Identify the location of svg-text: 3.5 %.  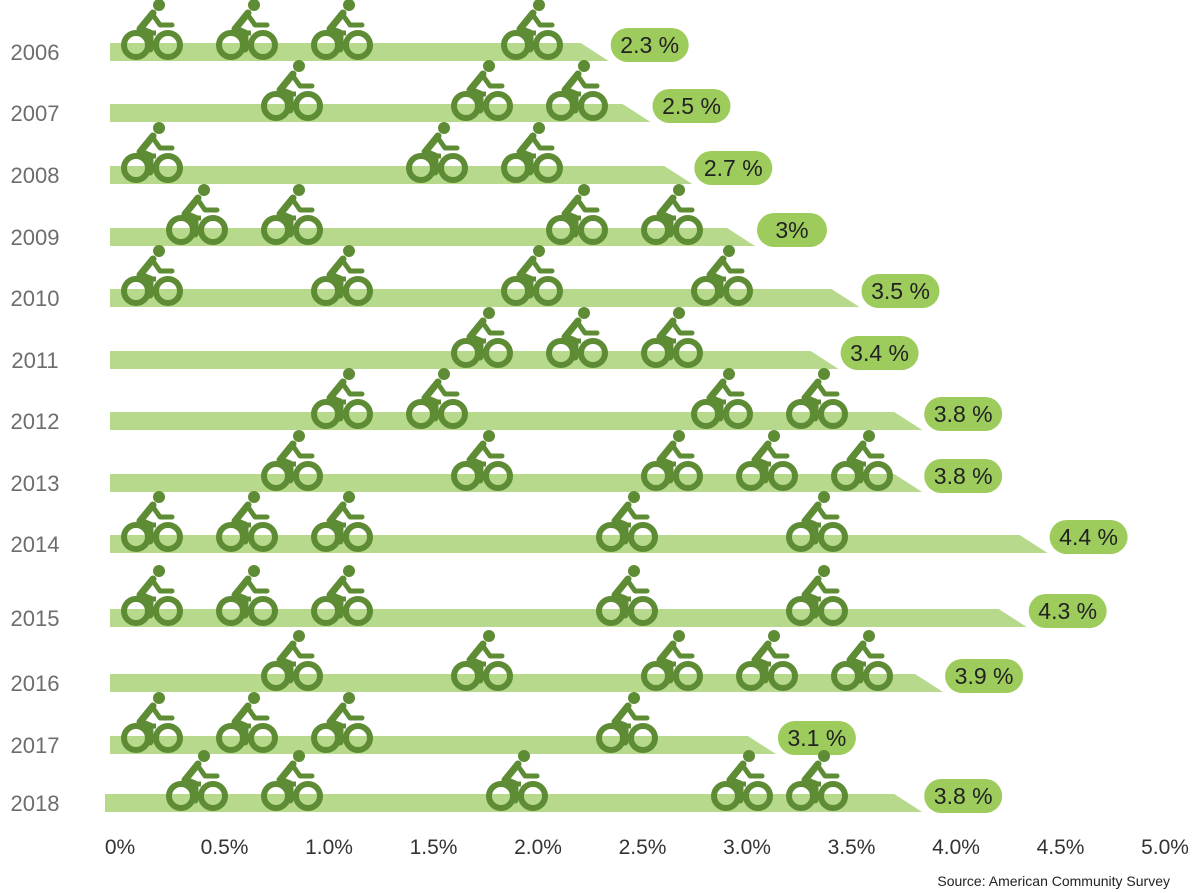
(900, 291).